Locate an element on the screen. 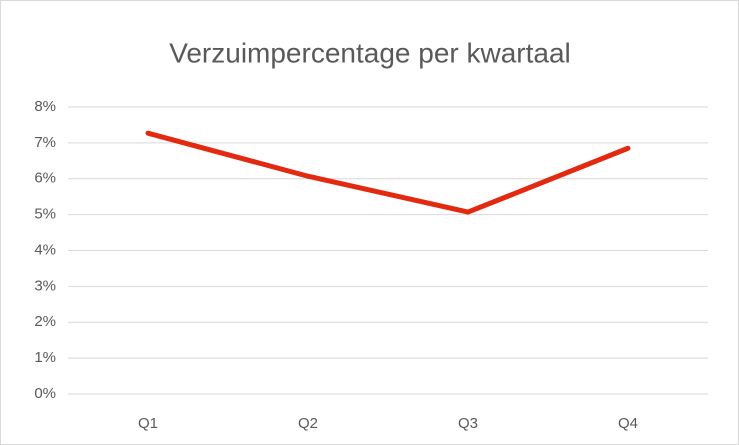 This screenshot has width=739, height=445. x-tick-label: Q4 is located at coordinates (628, 423).